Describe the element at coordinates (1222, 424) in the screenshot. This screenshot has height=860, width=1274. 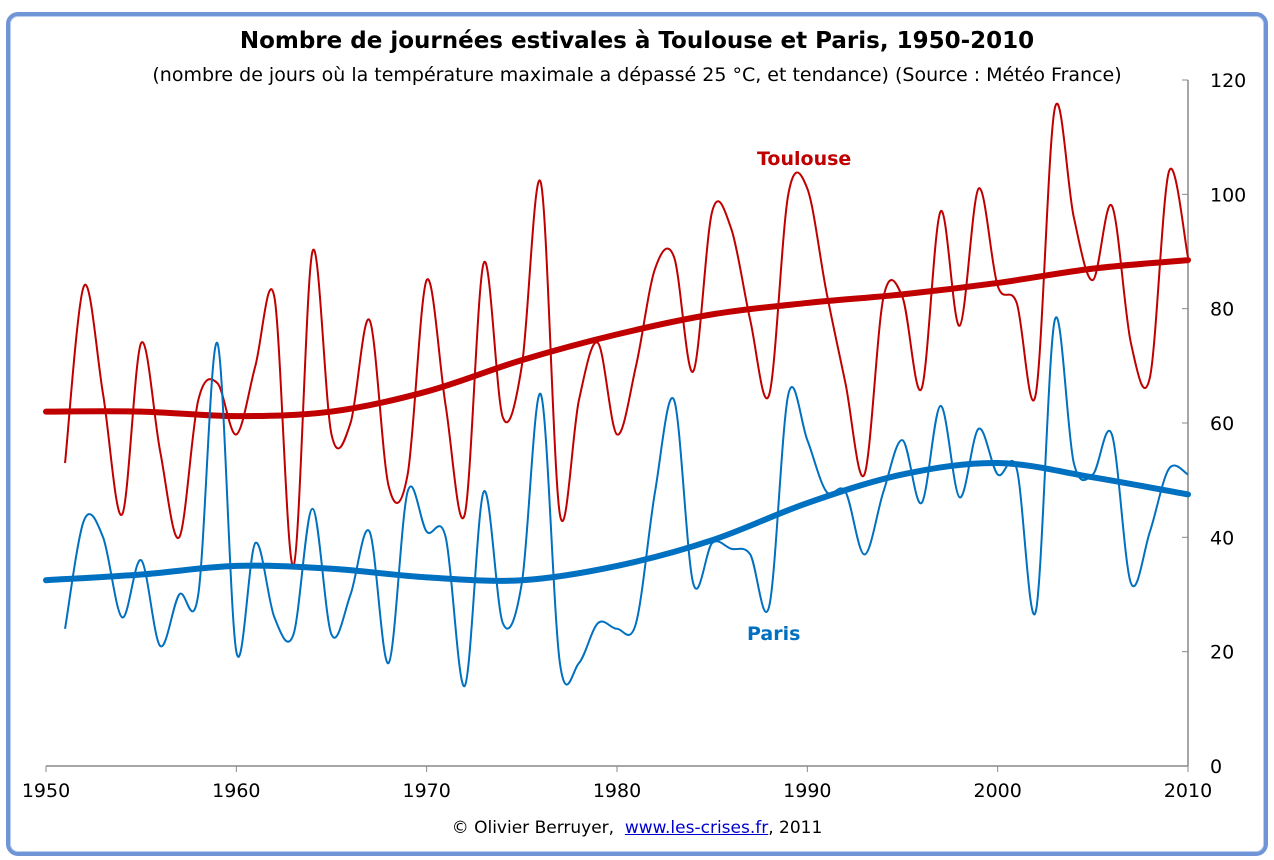
I see `y-tick-label: 60` at that location.